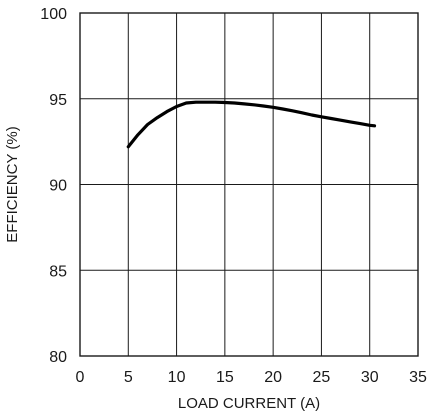 The image size is (435, 413). What do you see at coordinates (80, 377) in the screenshot?
I see `x-tick-label: 0` at bounding box center [80, 377].